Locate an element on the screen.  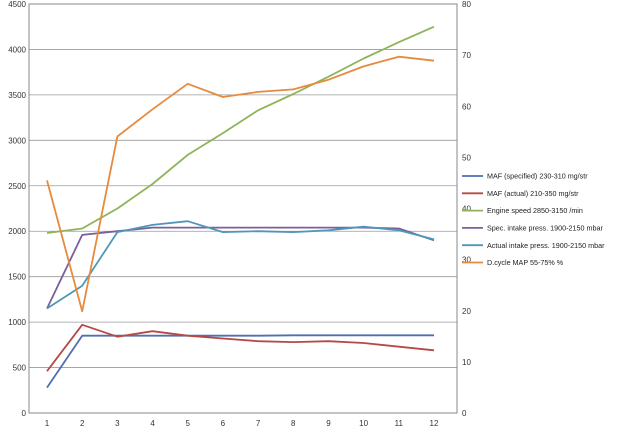
left-tick-label: 0 is located at coordinates (24, 413).